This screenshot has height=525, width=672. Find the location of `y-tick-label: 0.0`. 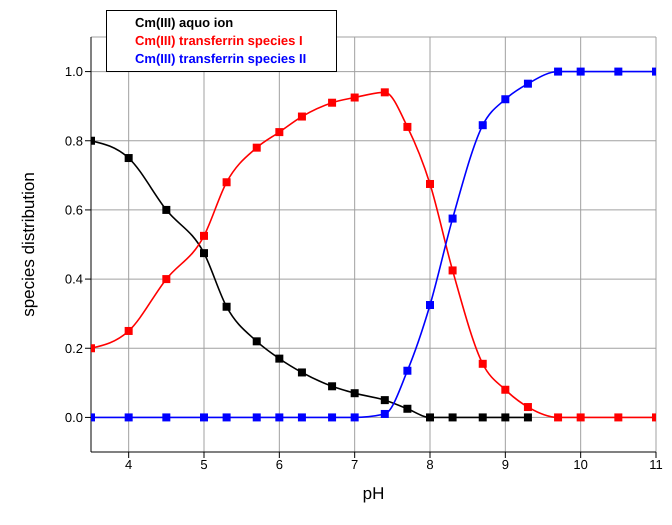

y-tick-label: 0.0 is located at coordinates (73, 418).